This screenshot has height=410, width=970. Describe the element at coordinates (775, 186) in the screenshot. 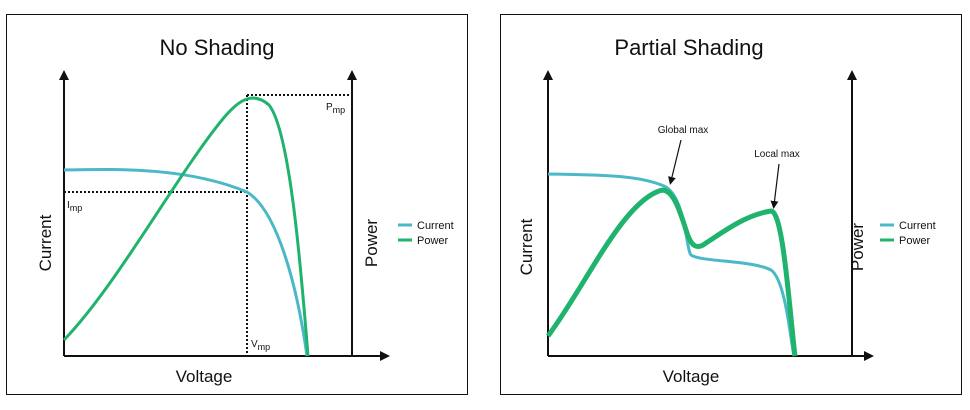

I see `local-max-arrow` at that location.